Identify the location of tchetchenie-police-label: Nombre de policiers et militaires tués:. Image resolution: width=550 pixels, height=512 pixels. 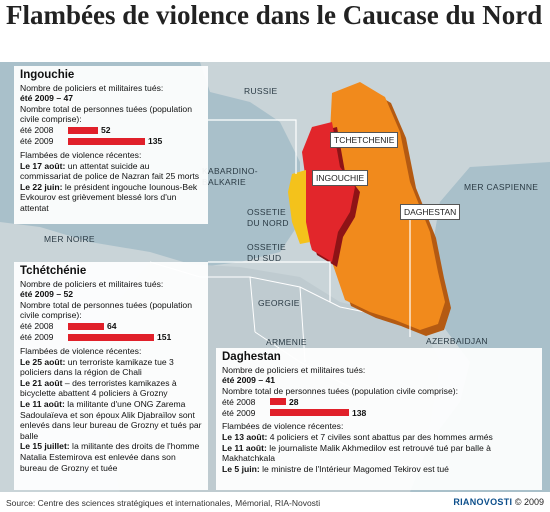
(92, 283).